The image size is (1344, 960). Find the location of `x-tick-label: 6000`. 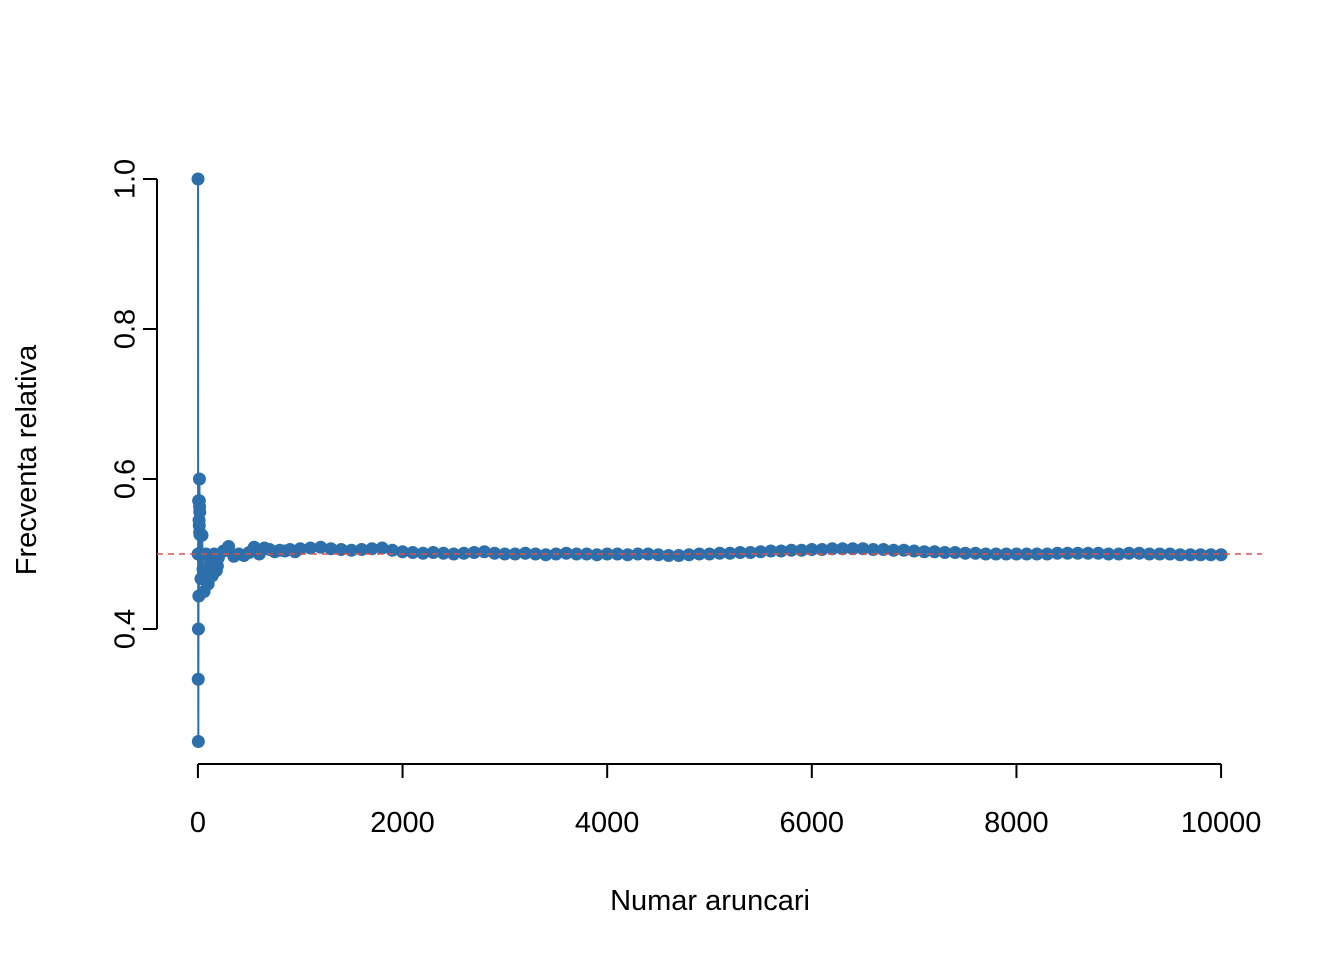

x-tick-label: 6000 is located at coordinates (812, 823).